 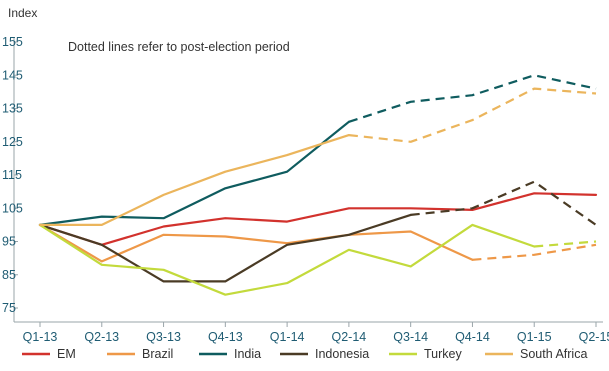 I want to click on y-axis-title: Index, so click(x=22, y=13).